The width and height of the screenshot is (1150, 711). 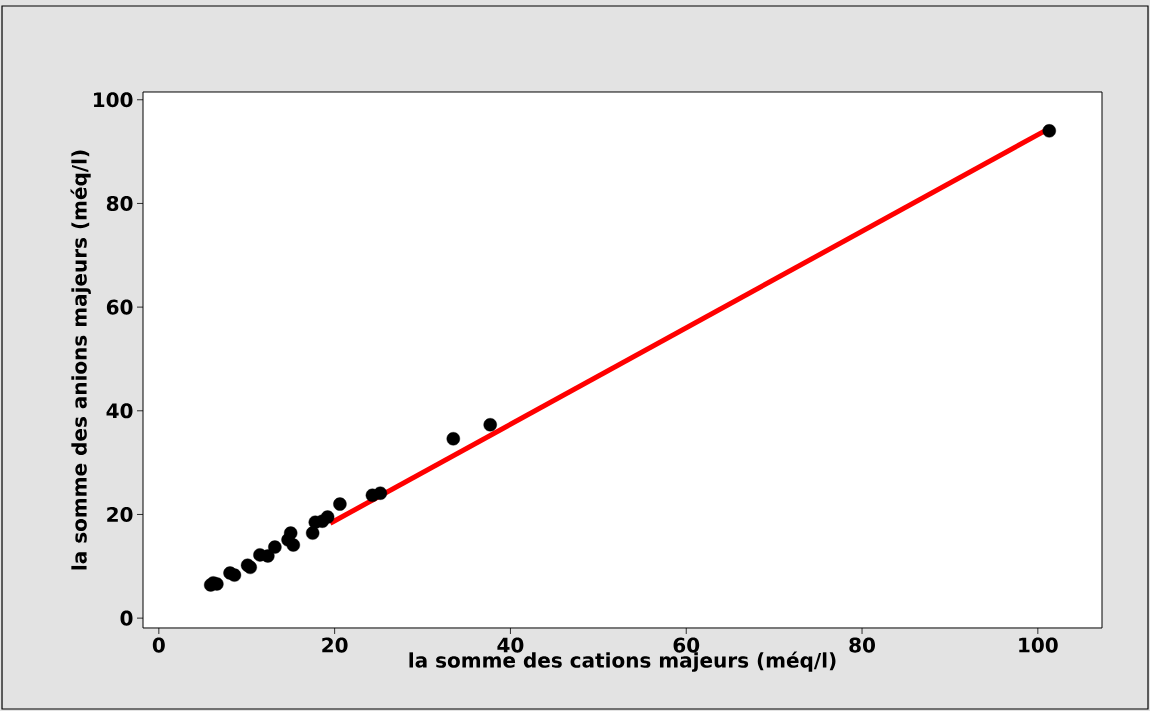 I want to click on y-axis-title: la somme des anions majeurs (méq/l), so click(x=80, y=360).